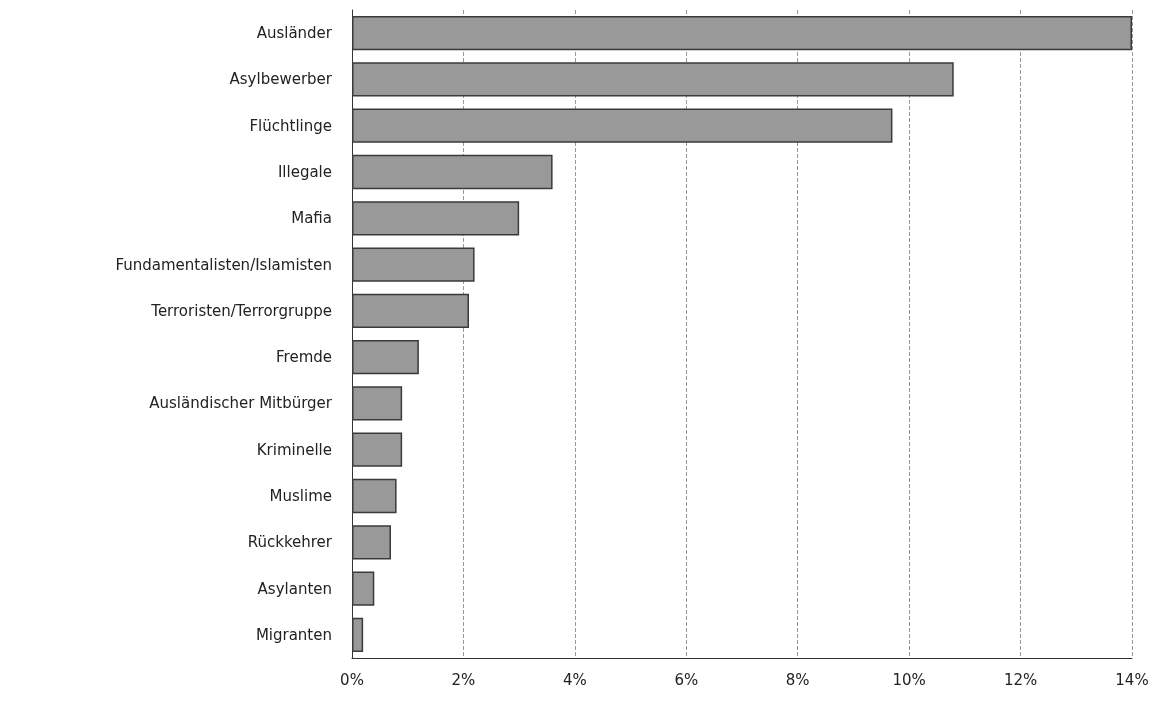 The width and height of the screenshot is (1154, 706). Describe the element at coordinates (294, 449) in the screenshot. I see `y-tick-label: Kriminelle` at that location.